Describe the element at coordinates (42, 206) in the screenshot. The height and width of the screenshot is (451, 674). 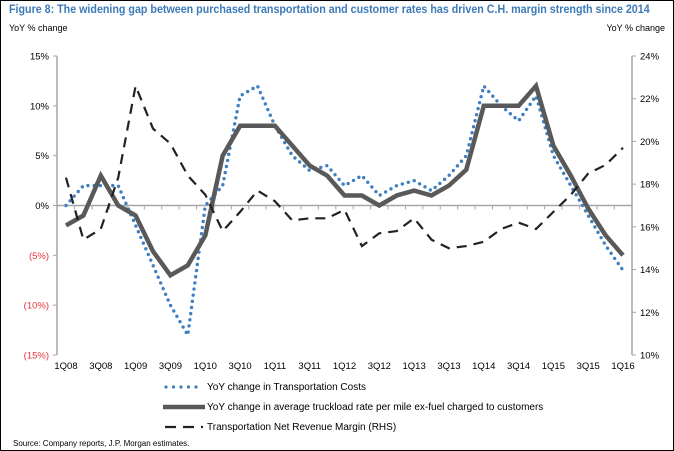
I see `left-y-tick-label: 0%` at that location.